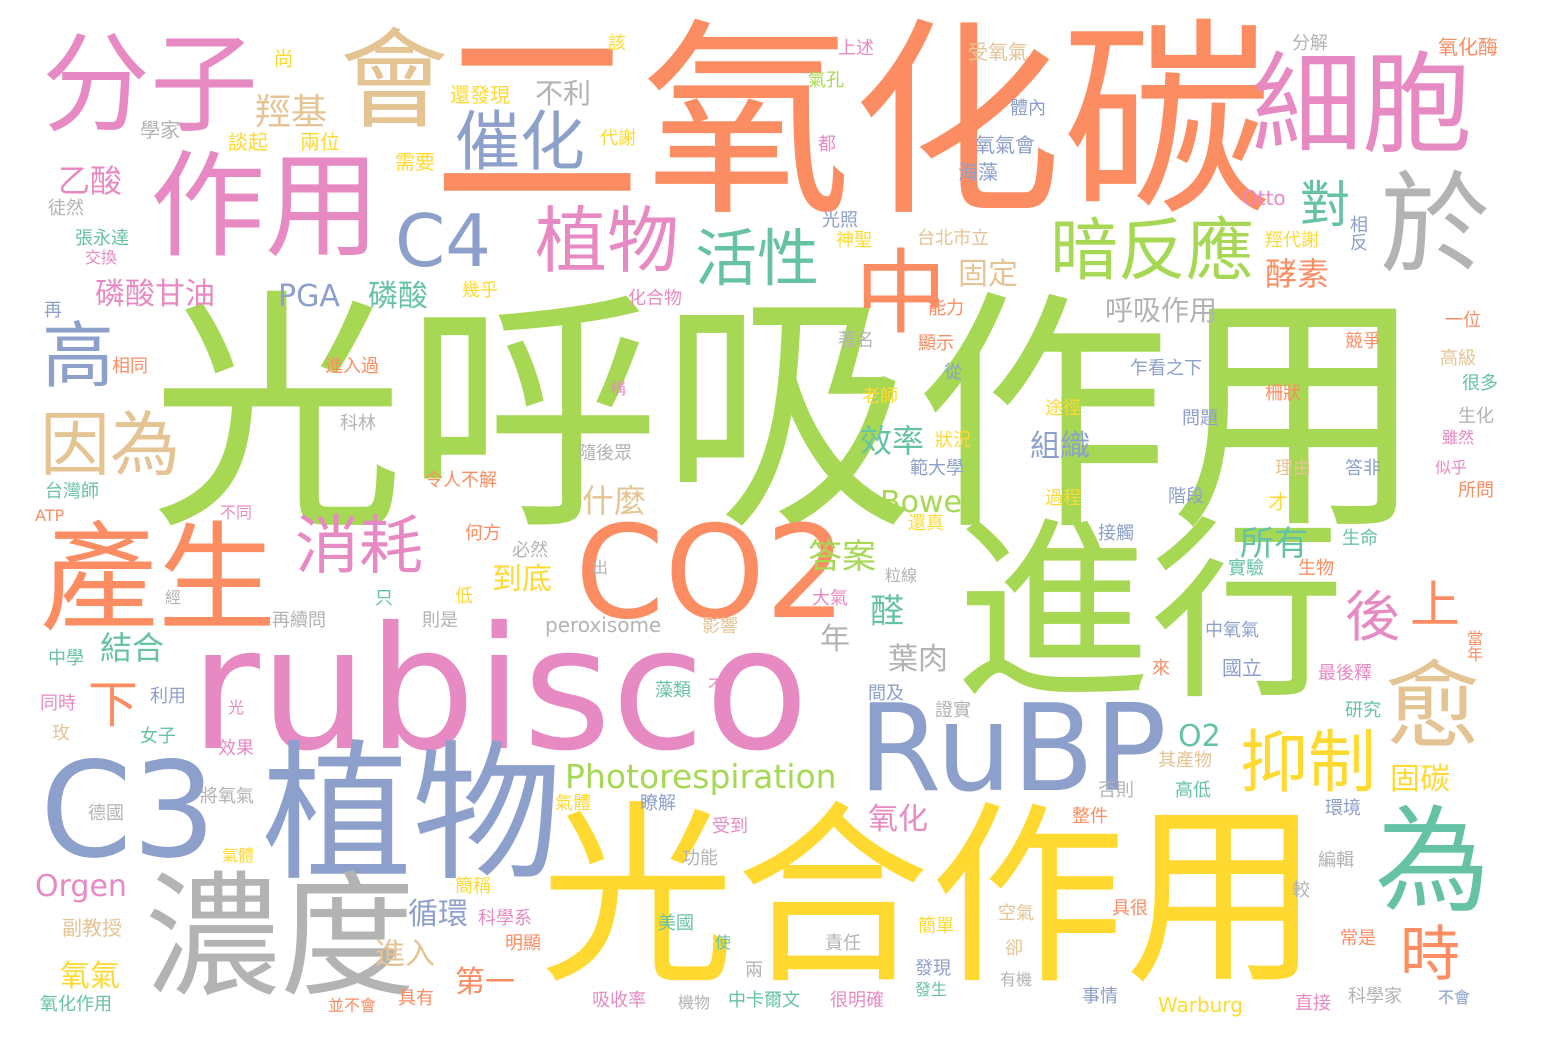 This screenshot has height=1052, width=1548. What do you see at coordinates (1310, 43) in the screenshot?
I see `word: 分解` at bounding box center [1310, 43].